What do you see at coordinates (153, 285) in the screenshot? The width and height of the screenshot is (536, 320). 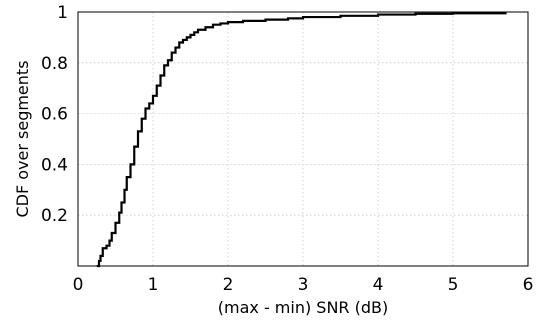 I see `x-tick-label: 1` at bounding box center [153, 285].